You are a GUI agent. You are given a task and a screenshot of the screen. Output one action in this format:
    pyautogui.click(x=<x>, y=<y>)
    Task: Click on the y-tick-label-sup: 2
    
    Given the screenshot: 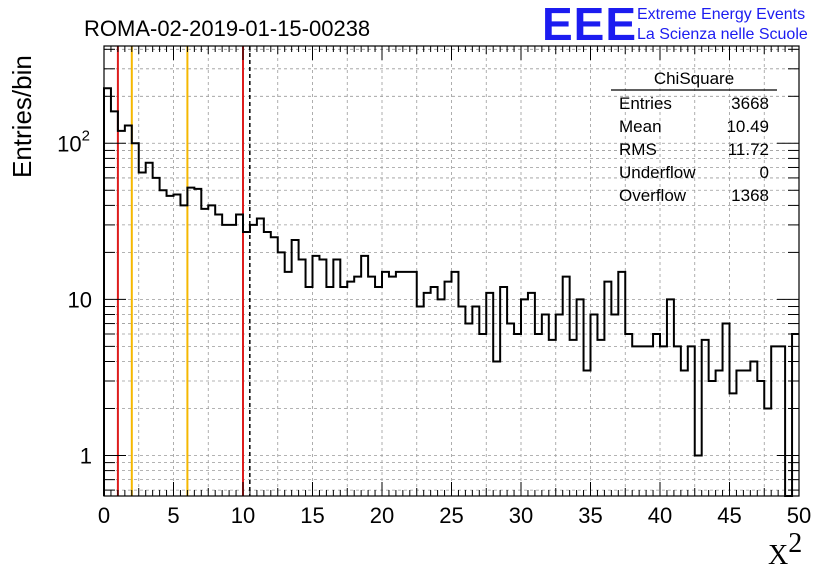 What is the action you would take?
    pyautogui.click(x=86, y=135)
    